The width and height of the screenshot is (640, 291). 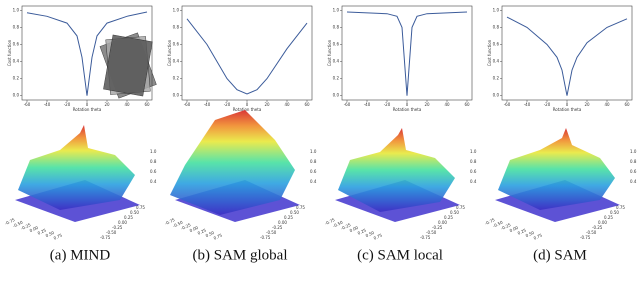 What do you see at coordinates (336, 26) in the screenshot?
I see `y-tick-label: 0.8` at bounding box center [336, 26].